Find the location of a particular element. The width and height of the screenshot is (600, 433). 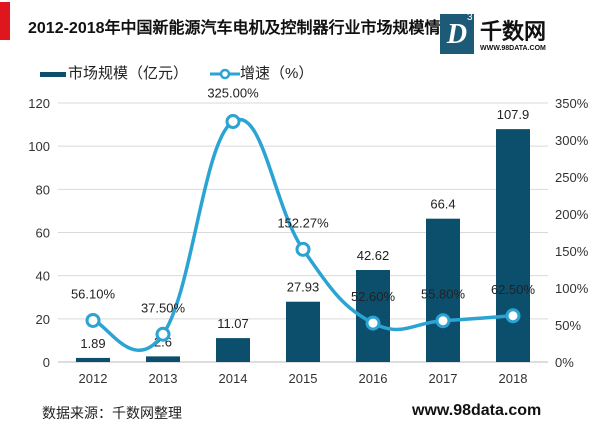

y-left-tick-label: 60 is located at coordinates (43, 233).